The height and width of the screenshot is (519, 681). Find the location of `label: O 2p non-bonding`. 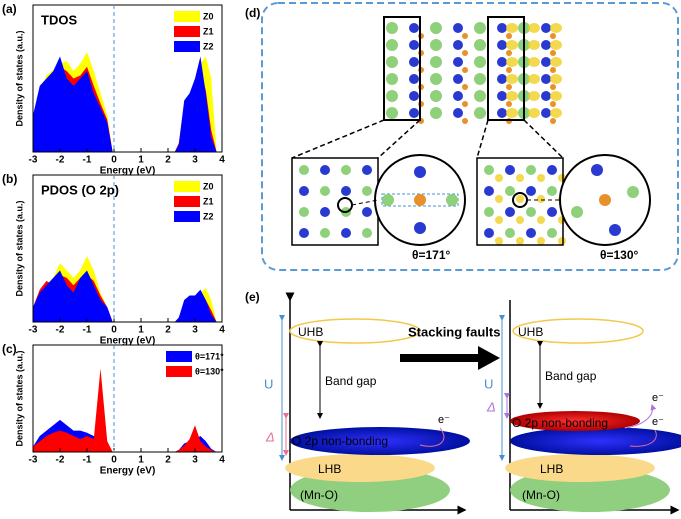

label: O 2p non-bonding is located at coordinates (340, 441).